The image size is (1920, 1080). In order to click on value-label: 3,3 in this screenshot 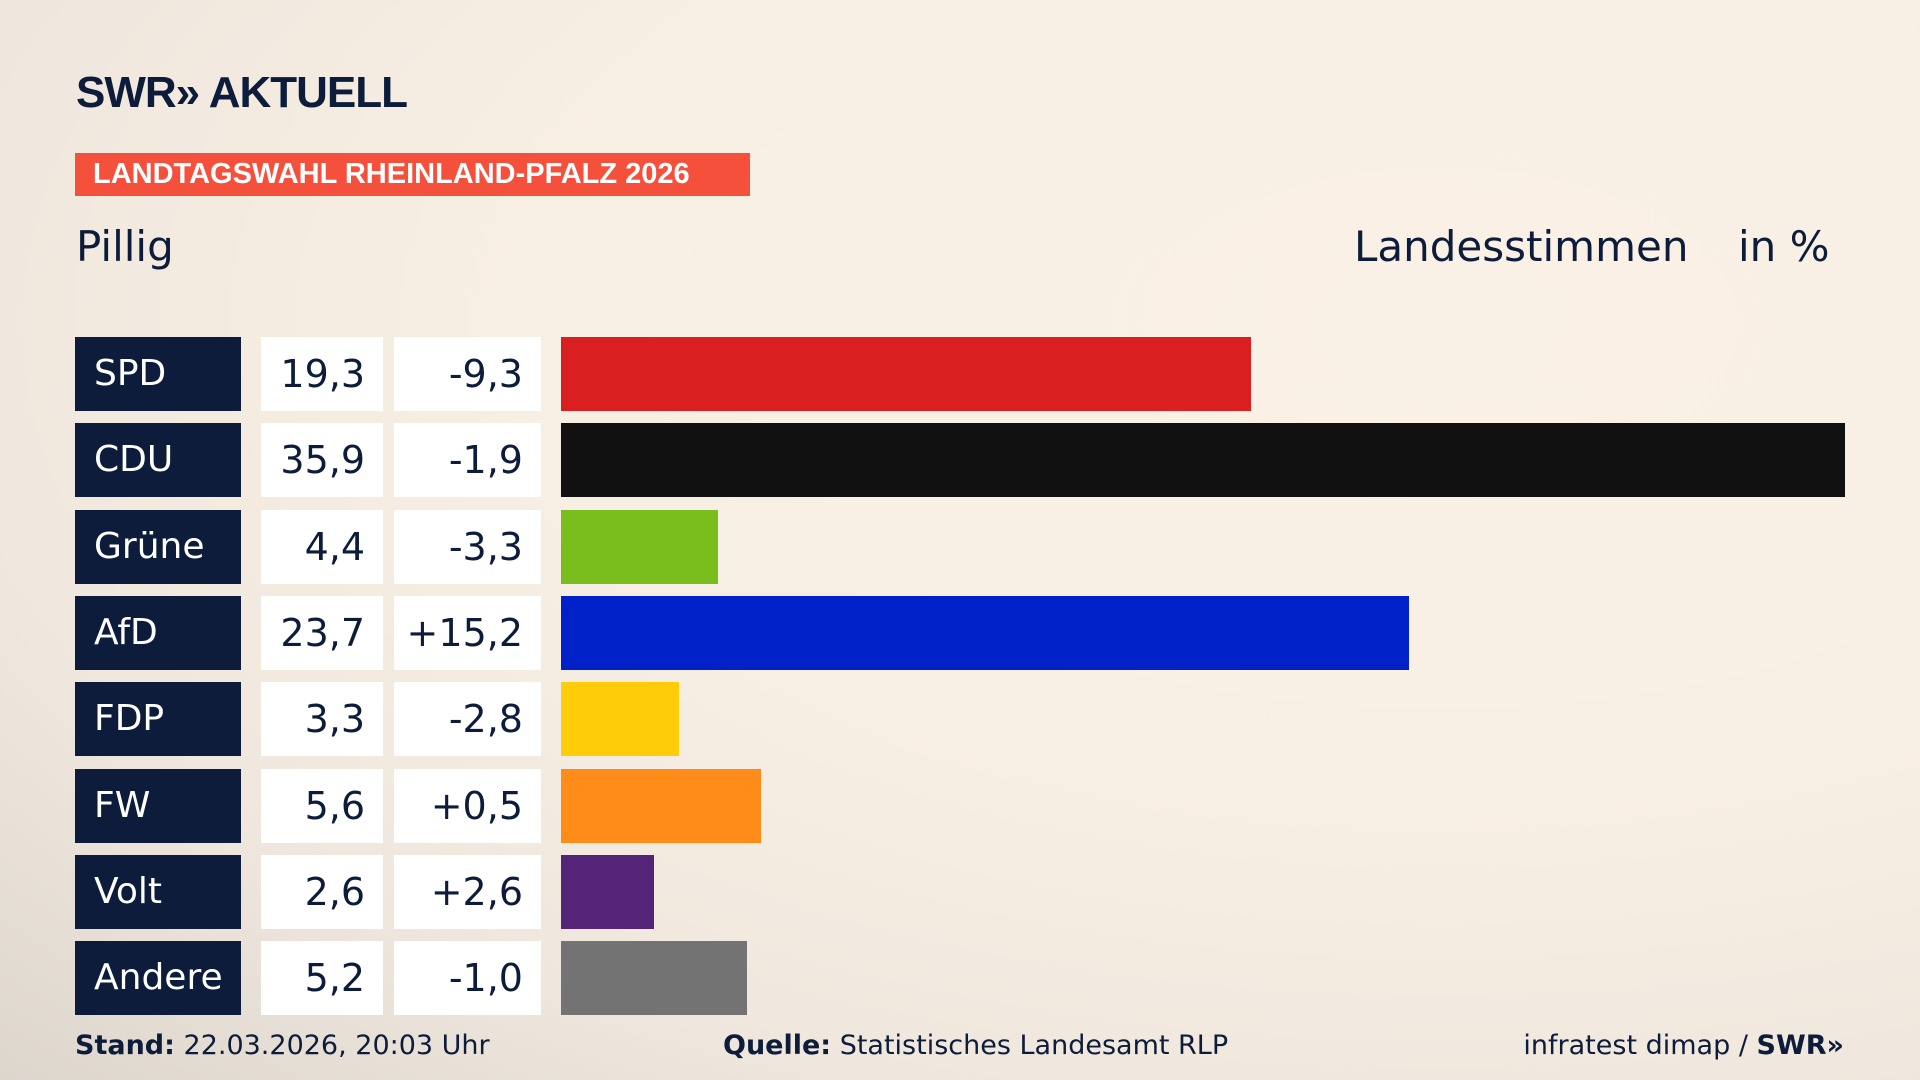, I will do `click(322, 719)`.